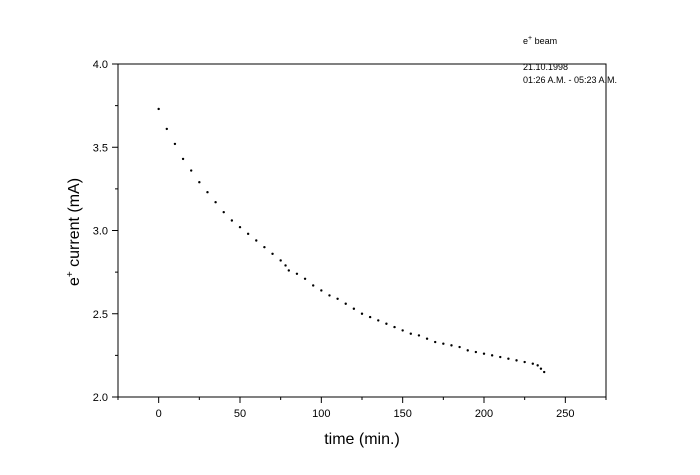 This screenshot has height=475, width=700. Describe the element at coordinates (540, 40) in the screenshot. I see `beam-annotation: e+ beam` at that location.